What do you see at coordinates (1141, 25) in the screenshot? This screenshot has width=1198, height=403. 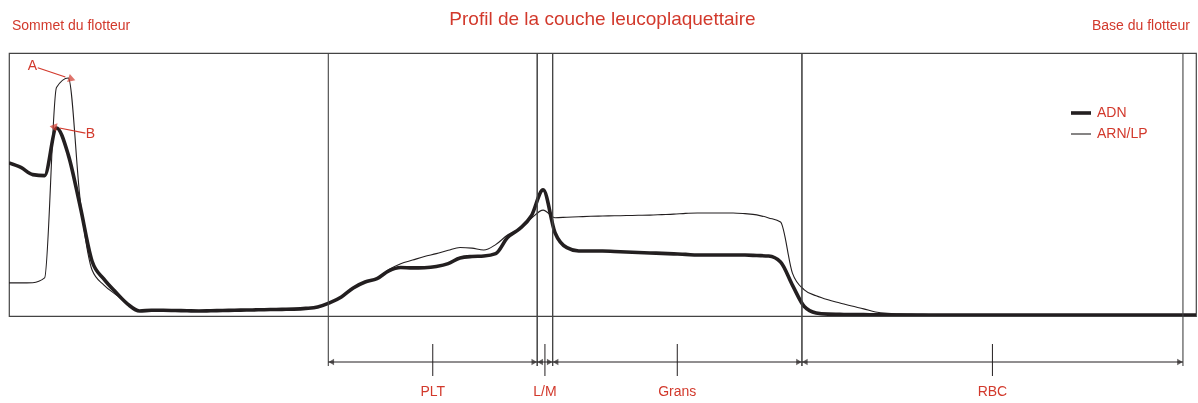 I see `text: Base du flotteur` at bounding box center [1141, 25].